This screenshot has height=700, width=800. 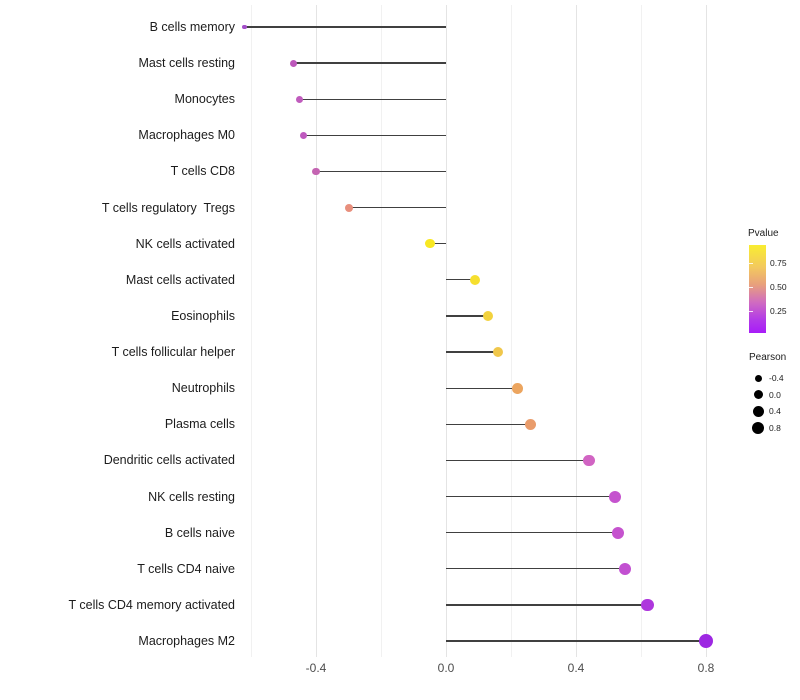 What do you see at coordinates (757, 289) in the screenshot?
I see `pvalue-colorbar` at bounding box center [757, 289].